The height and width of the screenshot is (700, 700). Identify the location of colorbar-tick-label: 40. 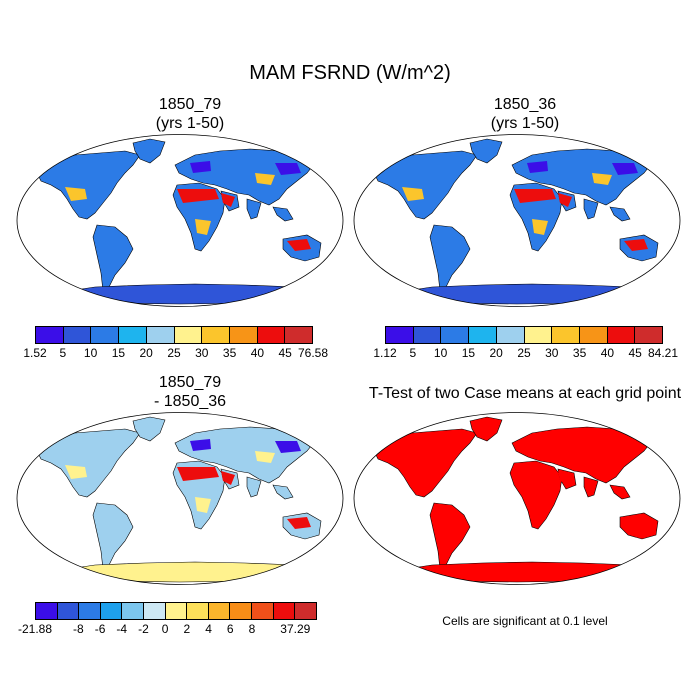
(257, 353).